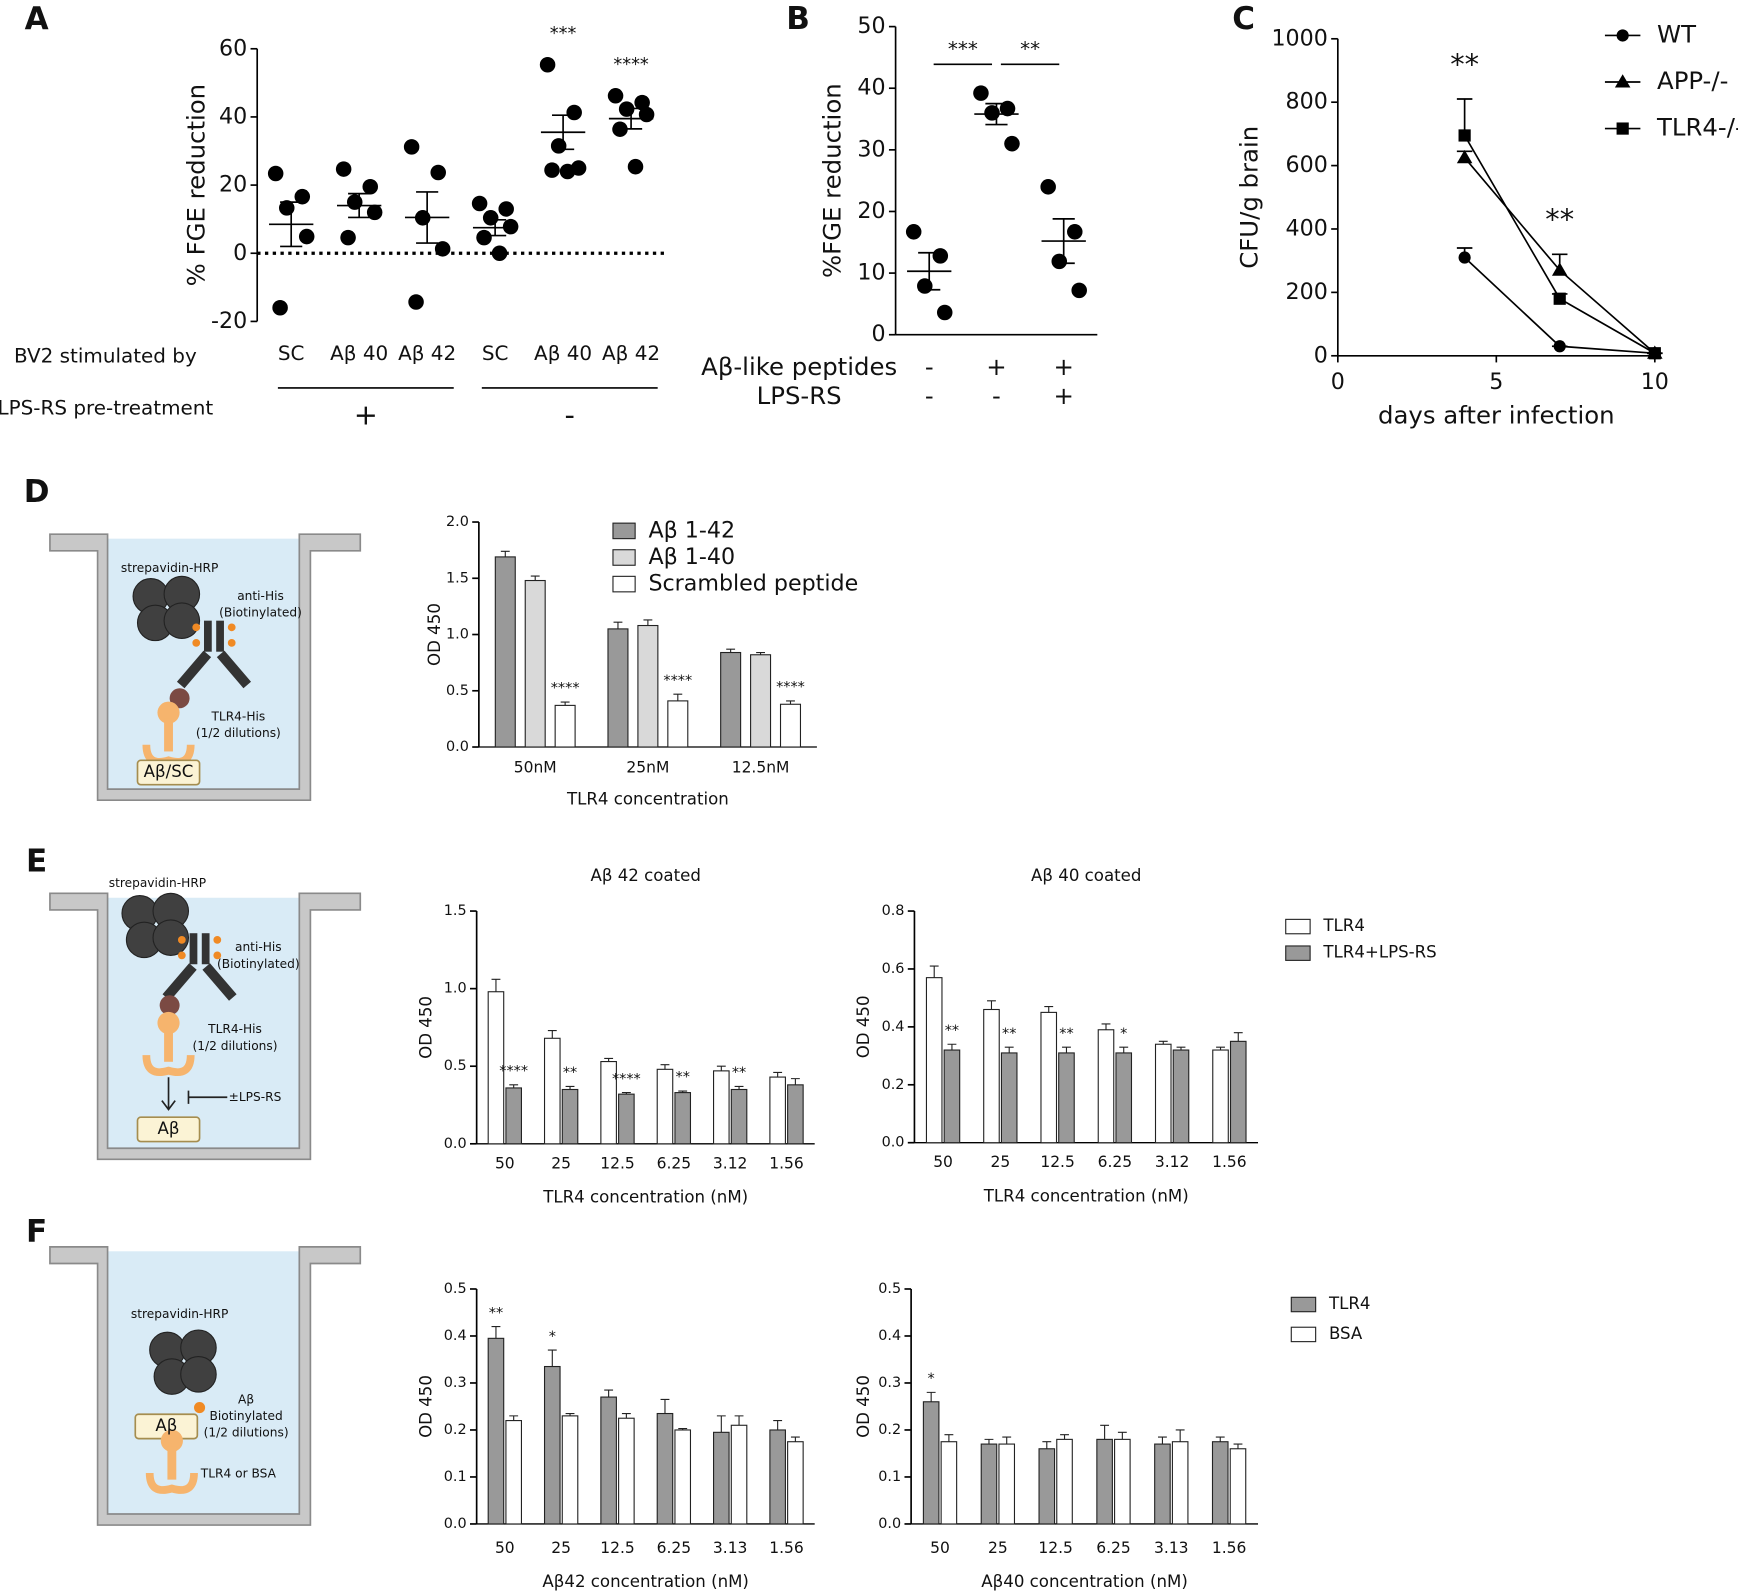 The height and width of the screenshot is (1596, 1738). Describe the element at coordinates (889, 1289) in the screenshot. I see `y-tick-label: 0.5` at that location.